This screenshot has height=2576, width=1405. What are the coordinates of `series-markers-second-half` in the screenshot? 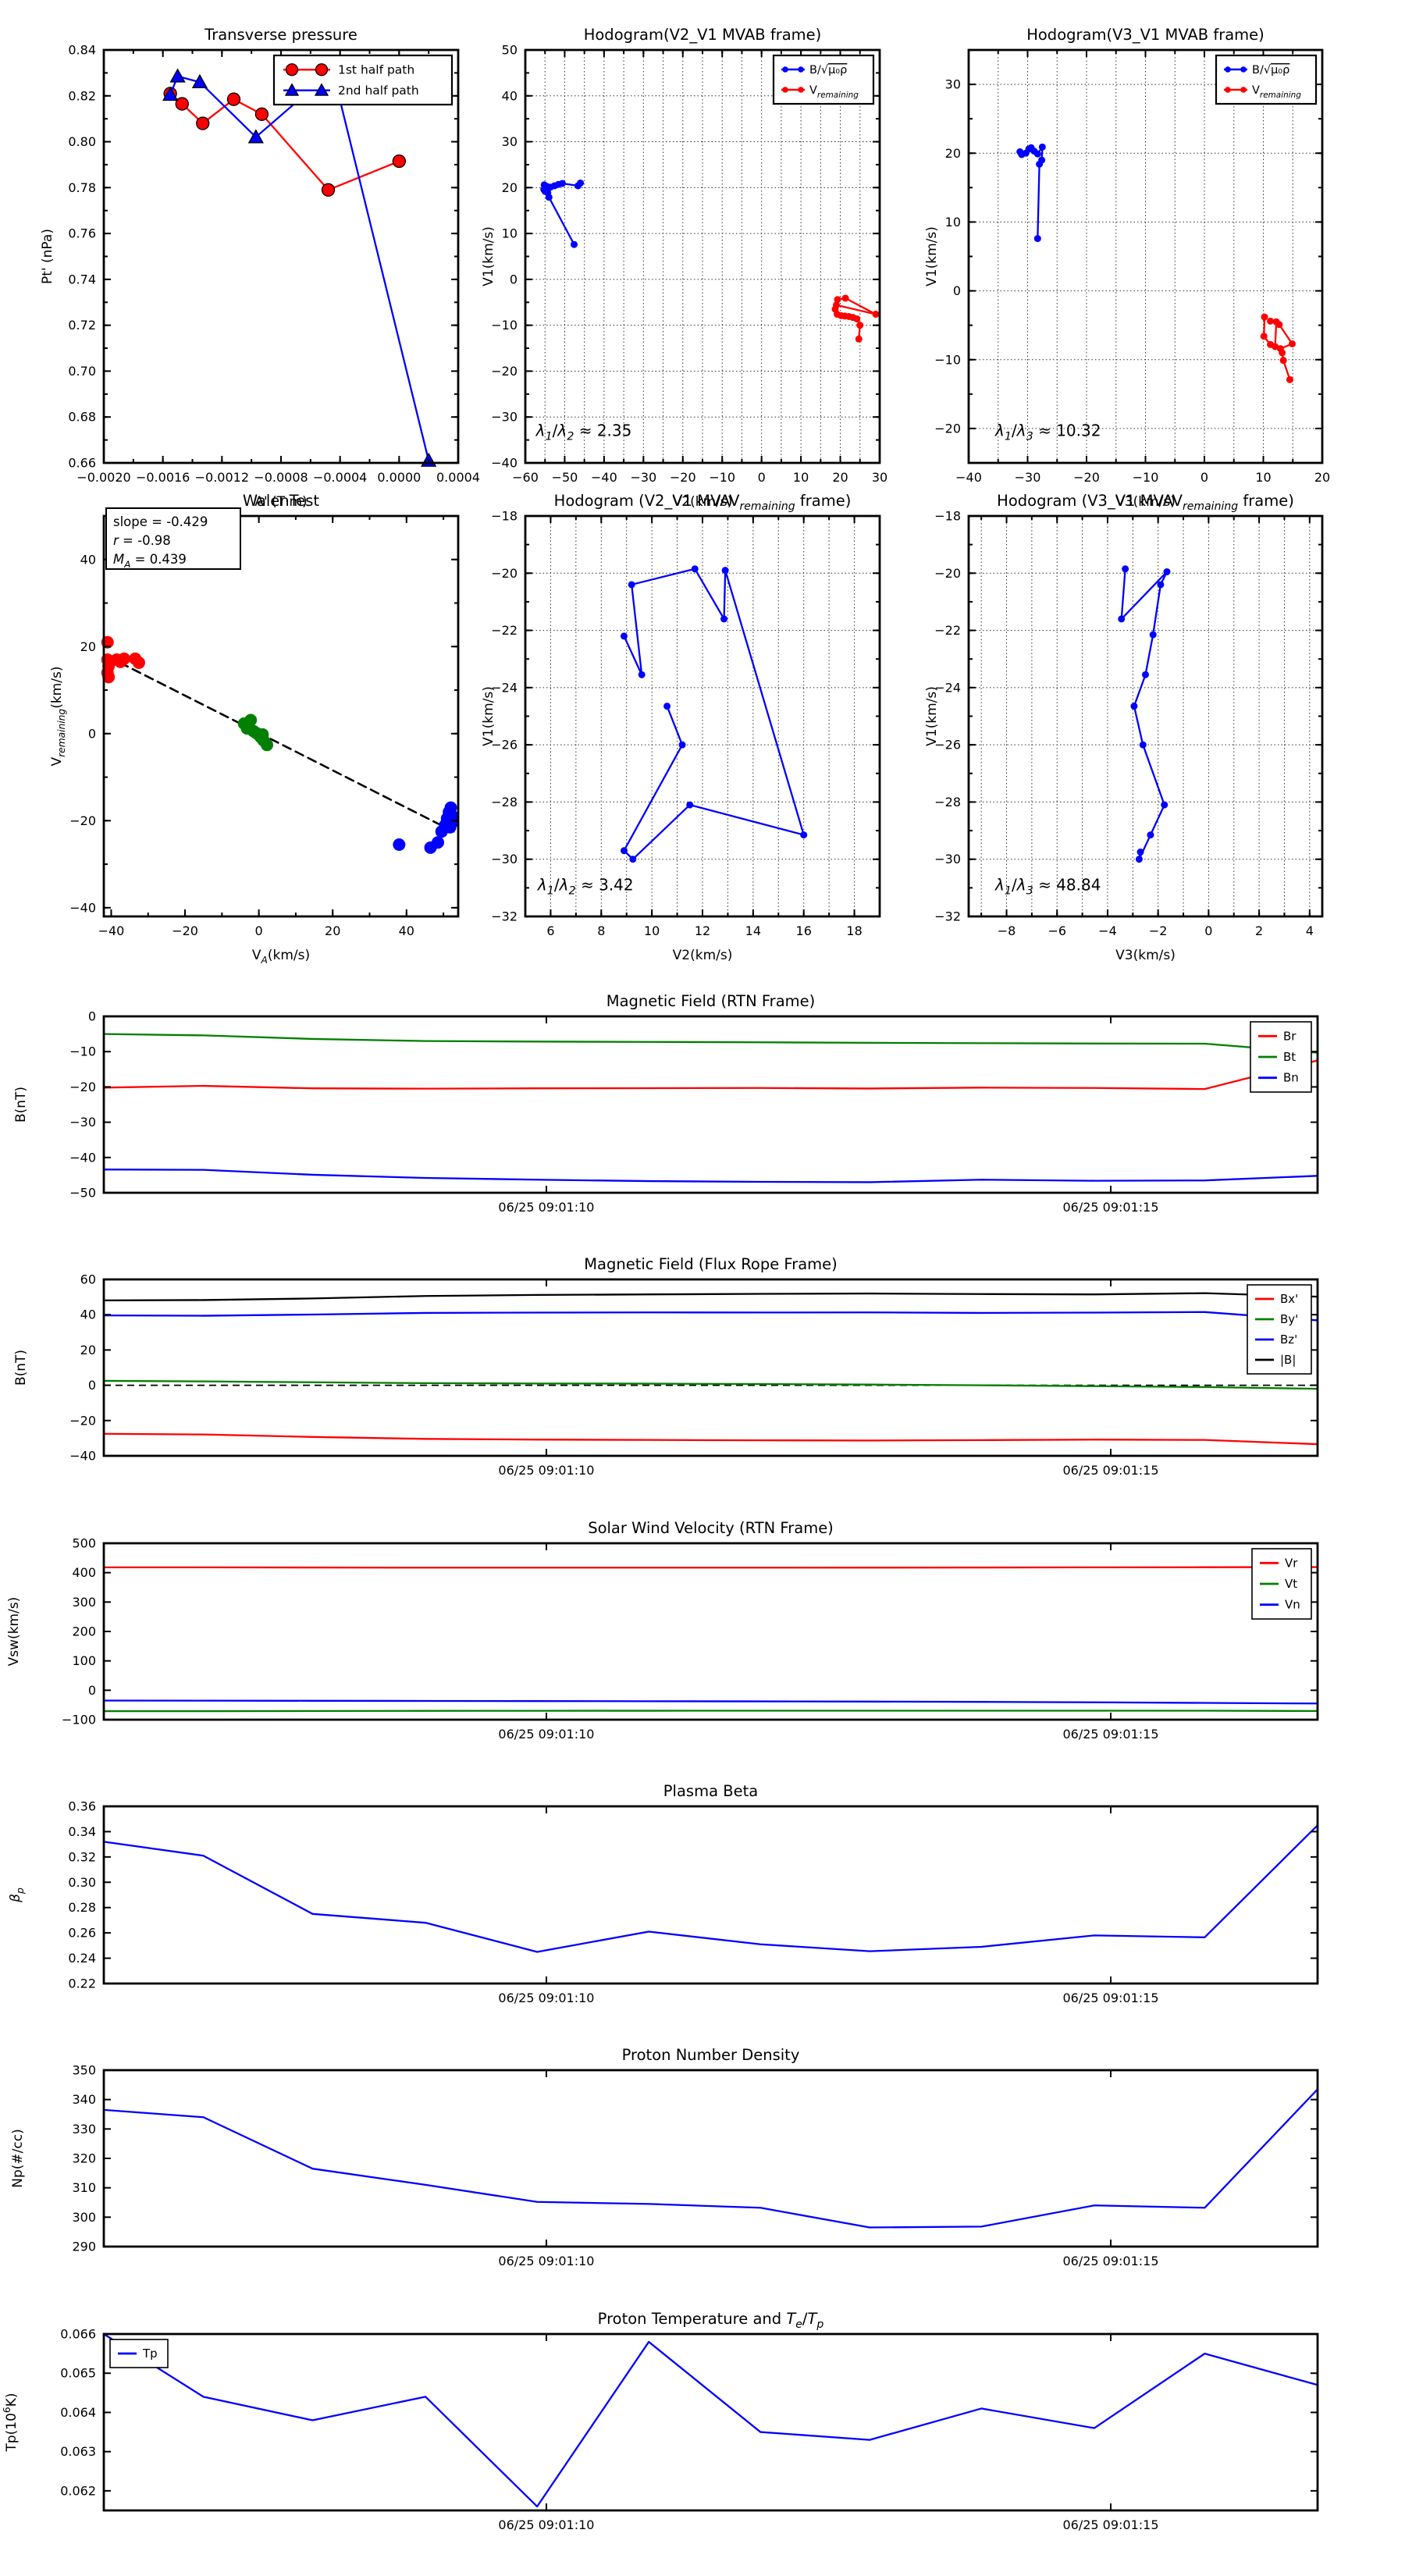 It's located at (426, 828).